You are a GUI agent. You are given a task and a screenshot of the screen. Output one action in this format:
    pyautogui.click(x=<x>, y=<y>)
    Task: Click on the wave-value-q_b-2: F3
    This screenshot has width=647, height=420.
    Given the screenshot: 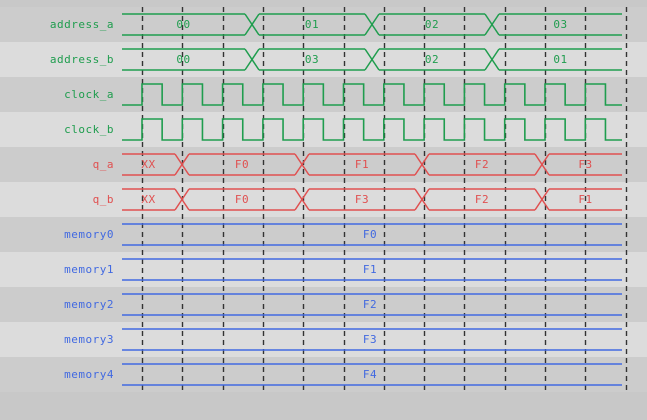 What is the action you would take?
    pyautogui.click(x=362, y=199)
    